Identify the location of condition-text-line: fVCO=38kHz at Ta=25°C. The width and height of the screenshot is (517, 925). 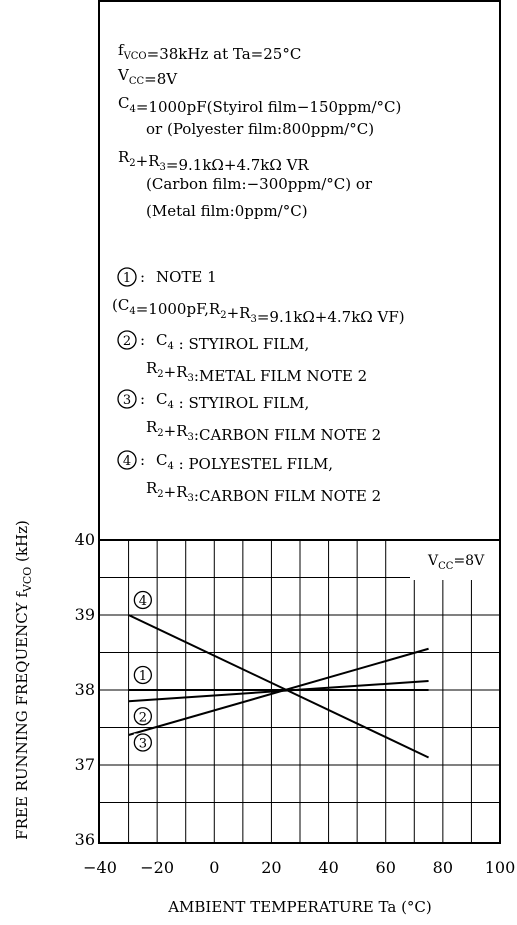
(209, 52).